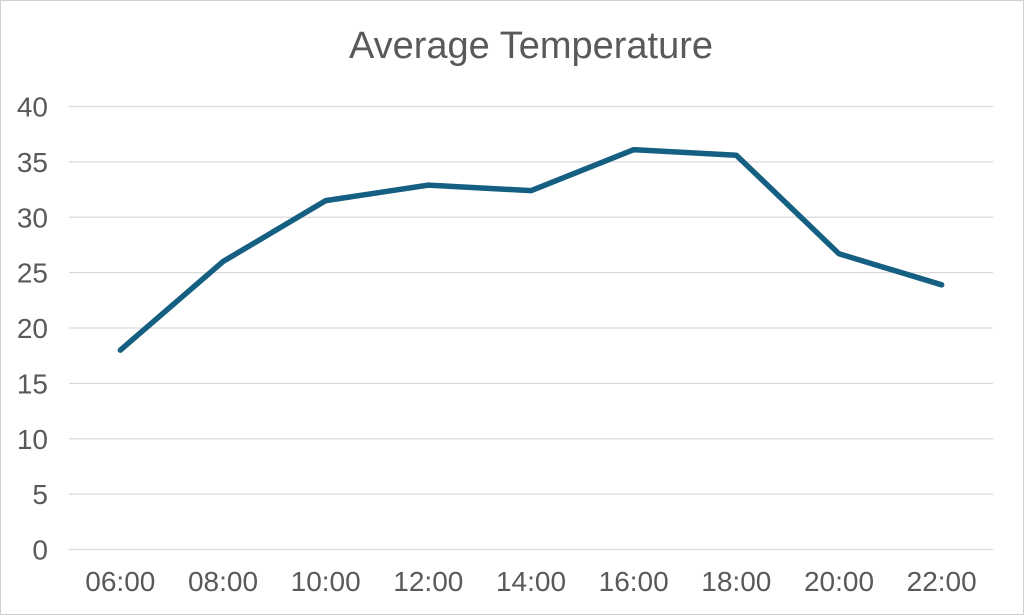 This screenshot has height=615, width=1024. What do you see at coordinates (428, 581) in the screenshot?
I see `x-axis-tick-label: 12:00` at bounding box center [428, 581].